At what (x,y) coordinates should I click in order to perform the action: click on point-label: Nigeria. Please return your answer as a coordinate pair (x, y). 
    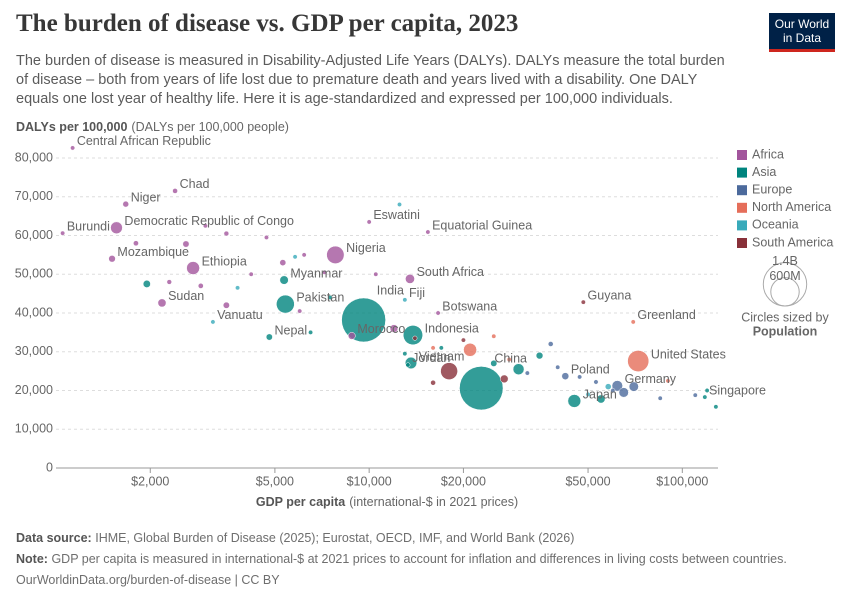
    Looking at the image, I should click on (366, 248).